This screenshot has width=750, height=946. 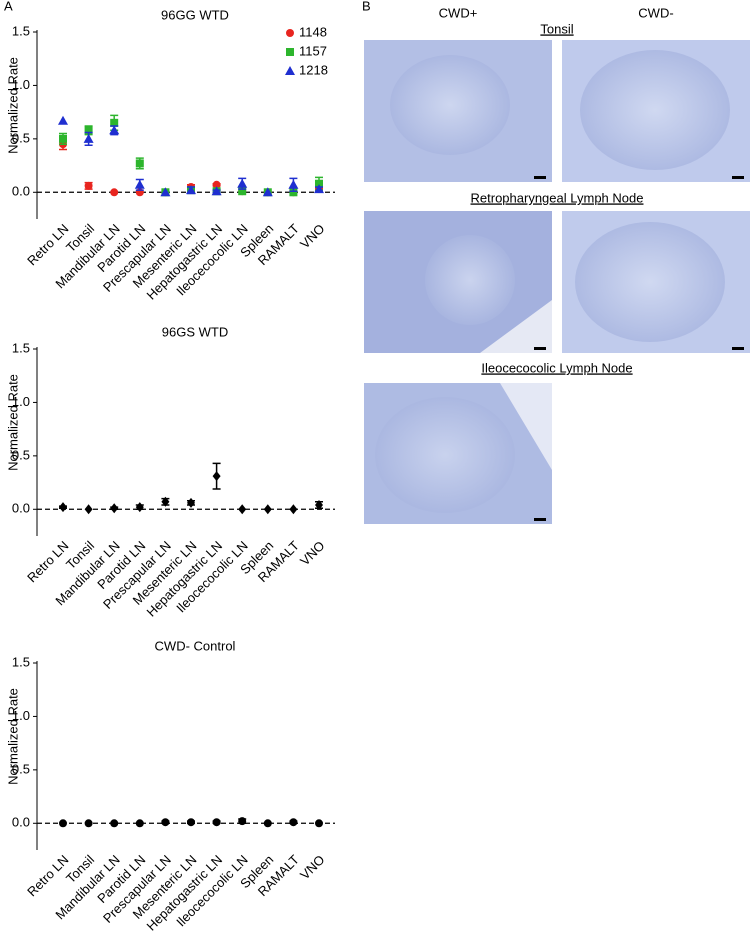 What do you see at coordinates (313, 69) in the screenshot?
I see `legend-label: 1218` at bounding box center [313, 69].